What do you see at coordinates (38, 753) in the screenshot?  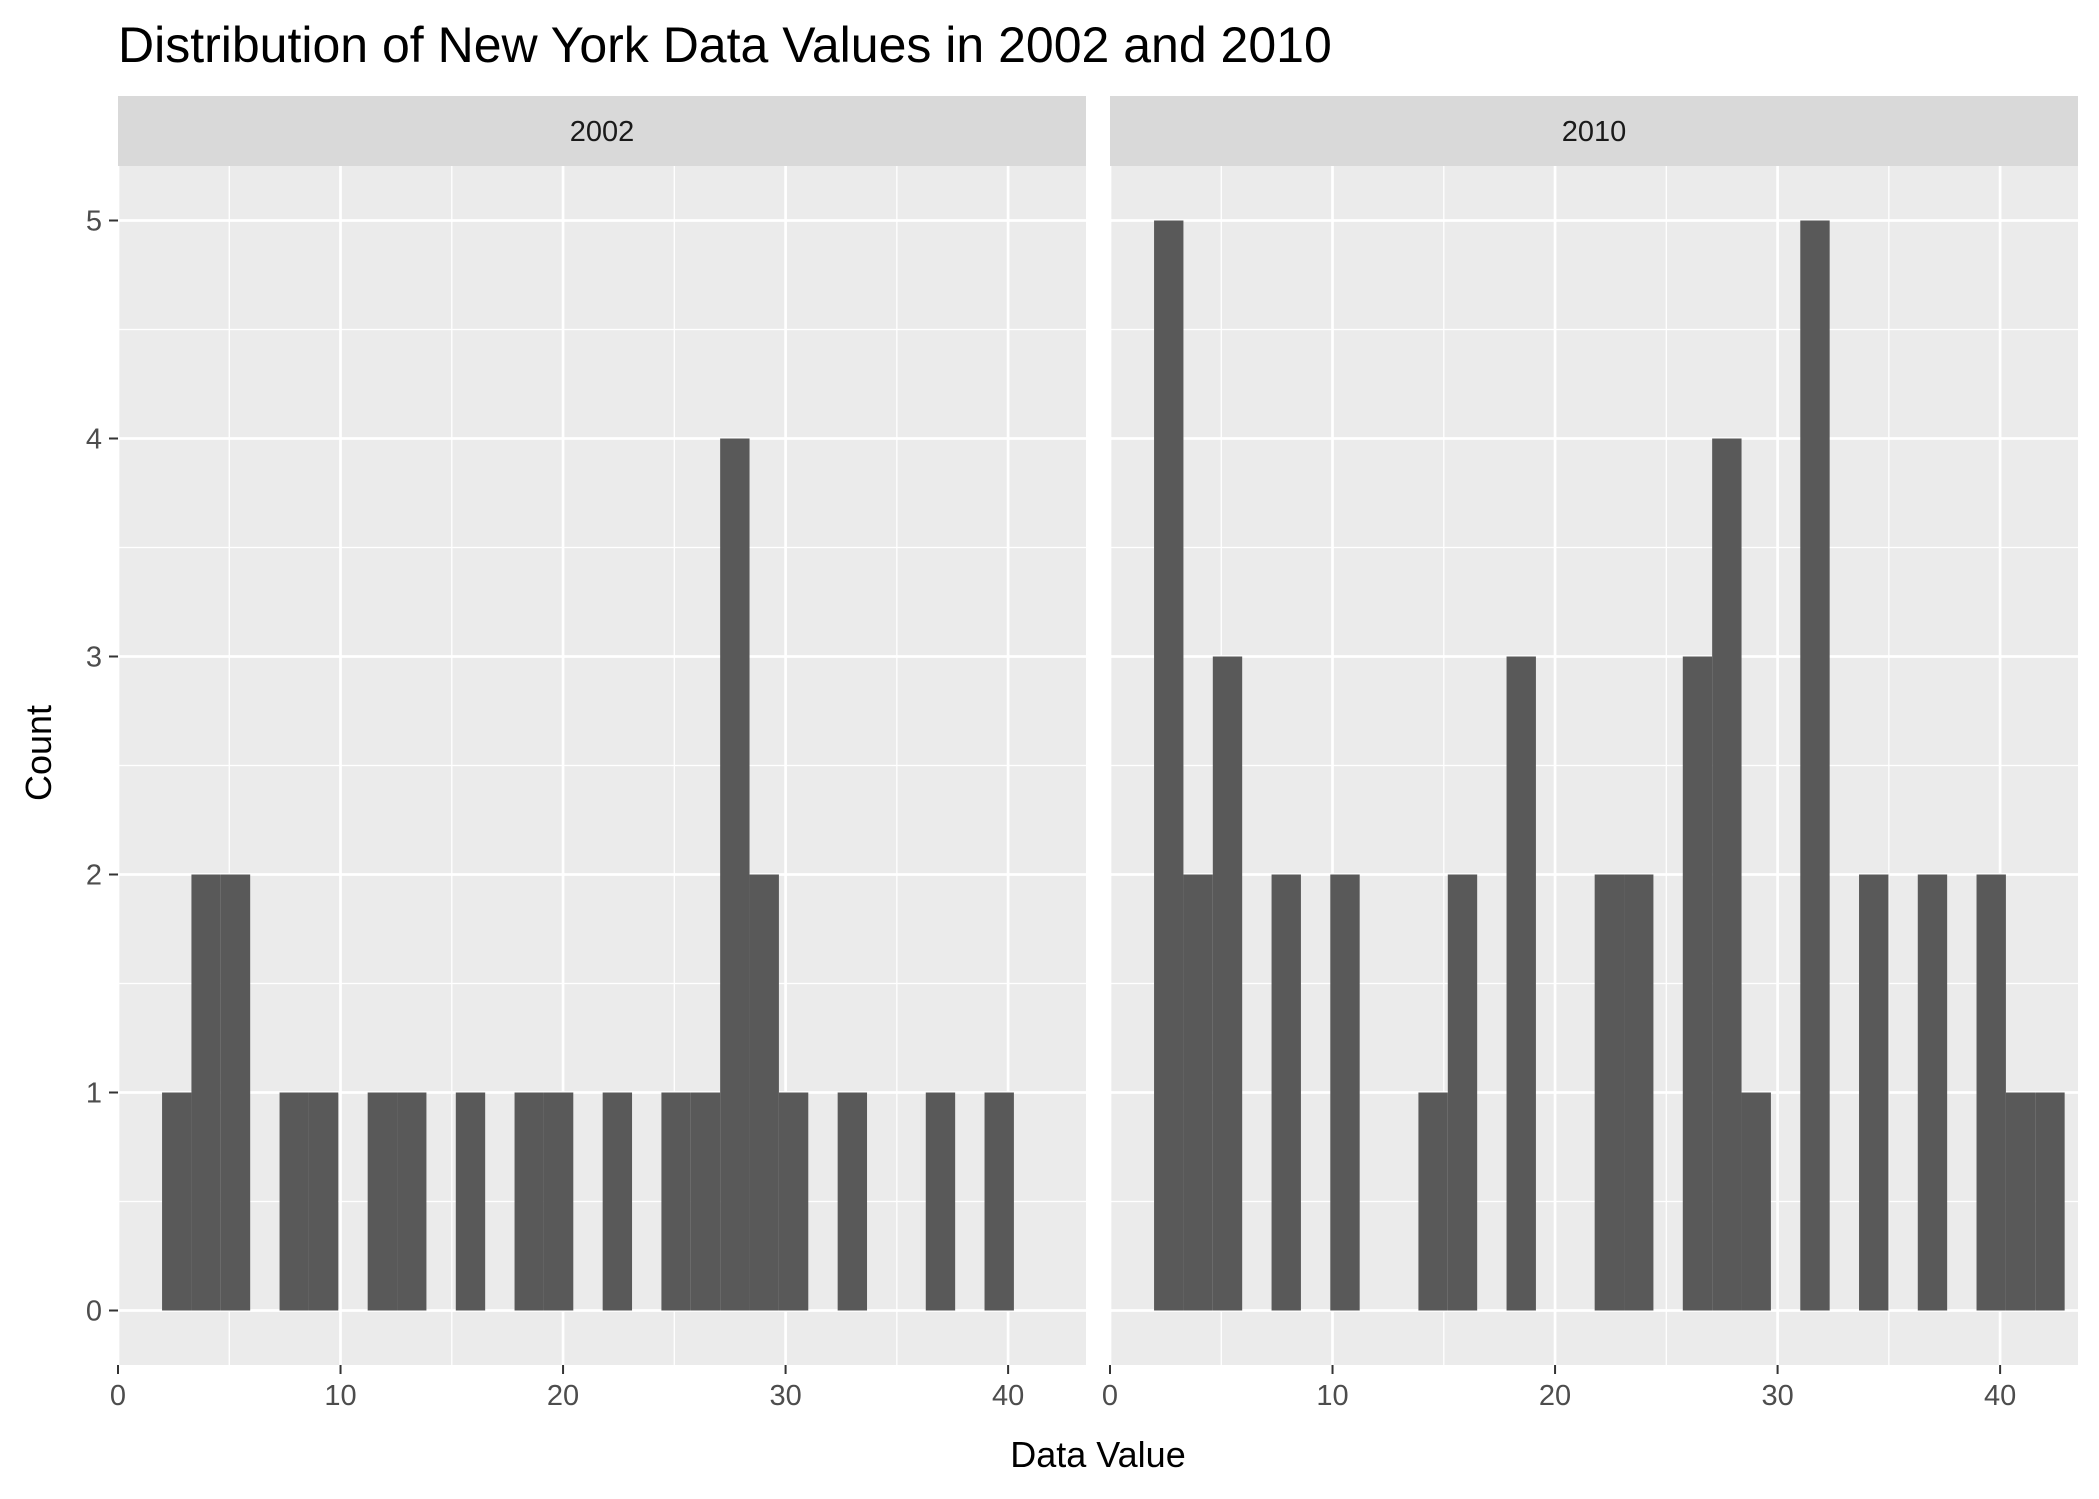 I see `y-axis-title: Count` at bounding box center [38, 753].